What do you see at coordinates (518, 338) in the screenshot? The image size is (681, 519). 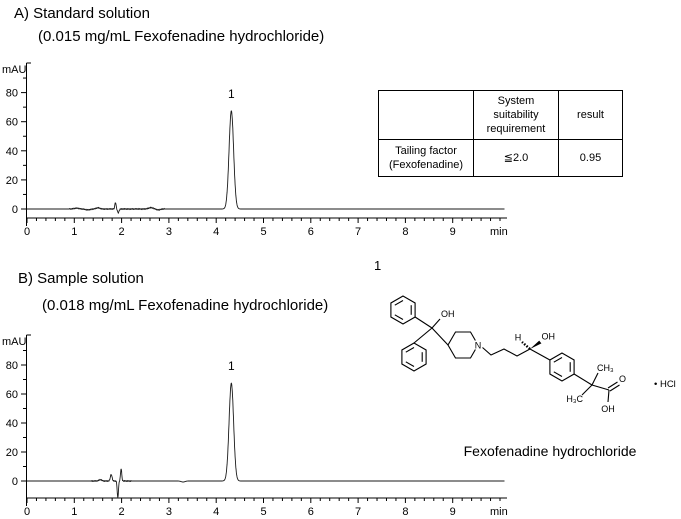 I see `atom-label-h: H` at bounding box center [518, 338].